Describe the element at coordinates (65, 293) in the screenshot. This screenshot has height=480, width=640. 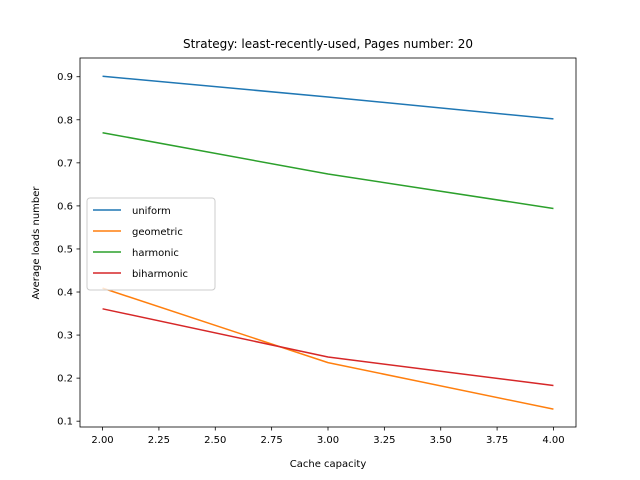
I see `y-tick-label: 0.4` at that location.